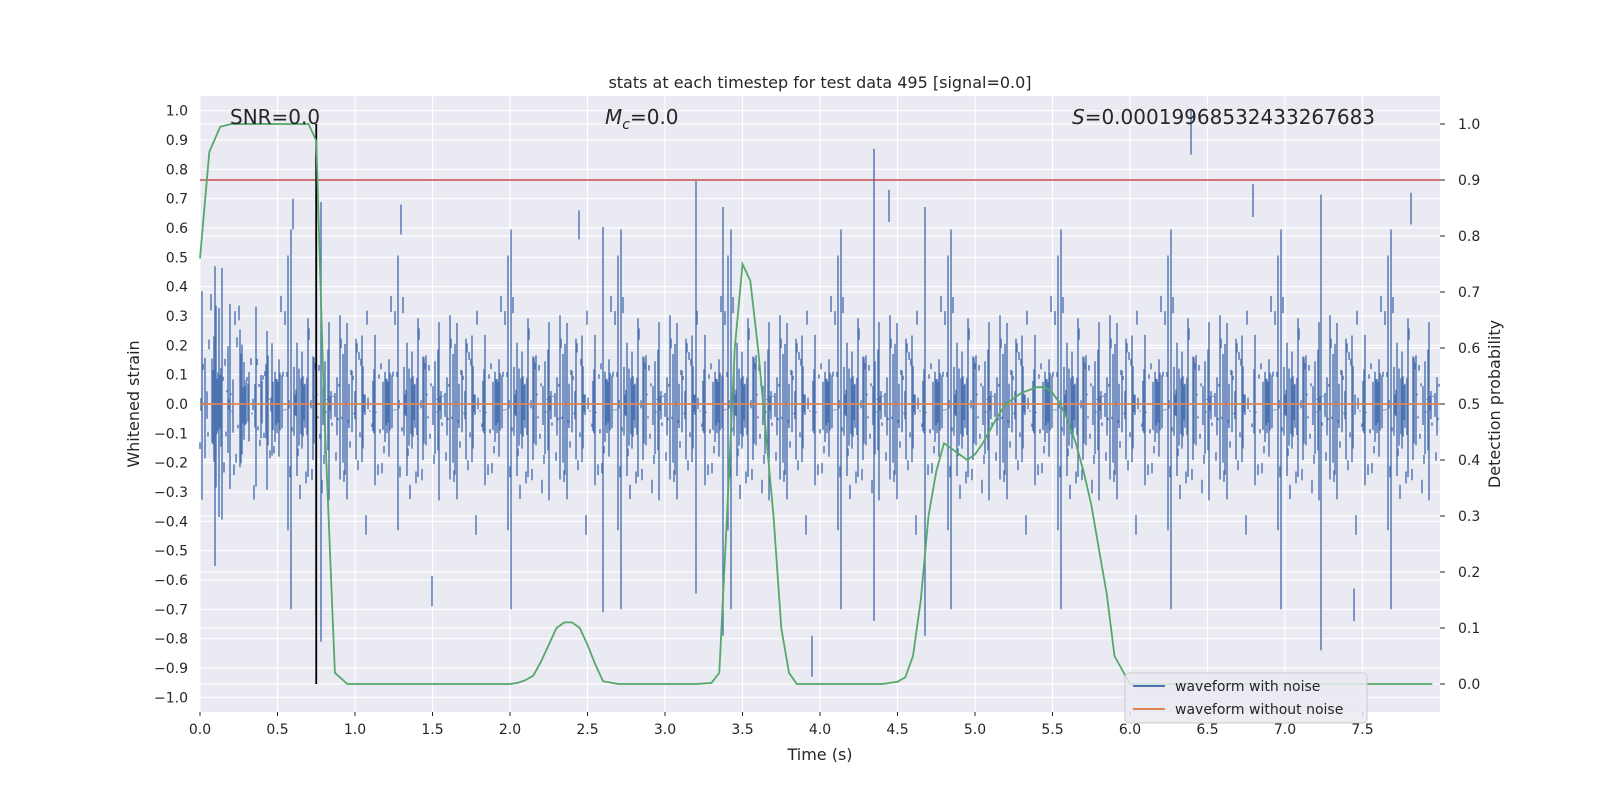  Describe the element at coordinates (200, 730) in the screenshot. I see `x-tick-label: 0.0` at that location.